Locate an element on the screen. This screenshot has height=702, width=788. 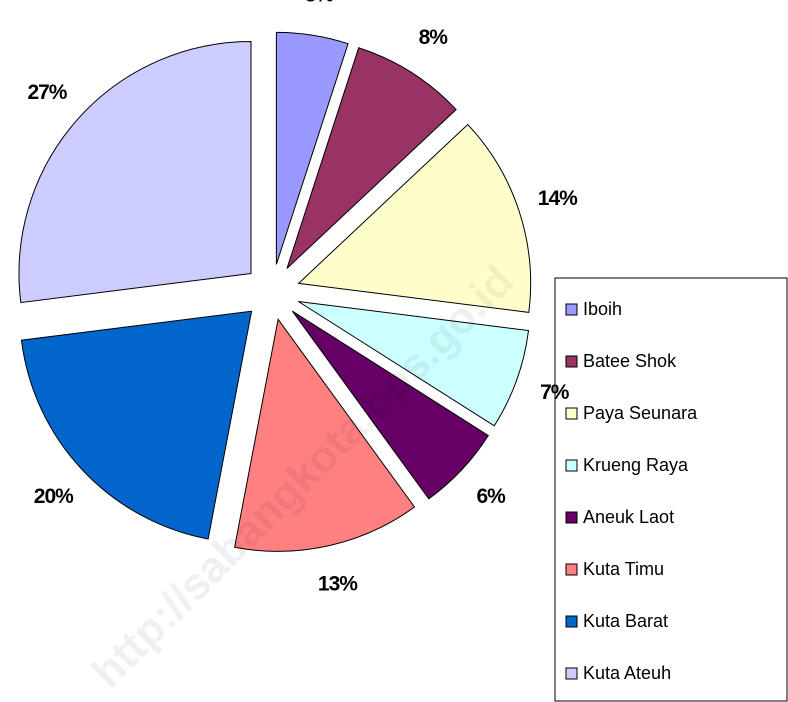
data-label: 20% is located at coordinates (54, 496).